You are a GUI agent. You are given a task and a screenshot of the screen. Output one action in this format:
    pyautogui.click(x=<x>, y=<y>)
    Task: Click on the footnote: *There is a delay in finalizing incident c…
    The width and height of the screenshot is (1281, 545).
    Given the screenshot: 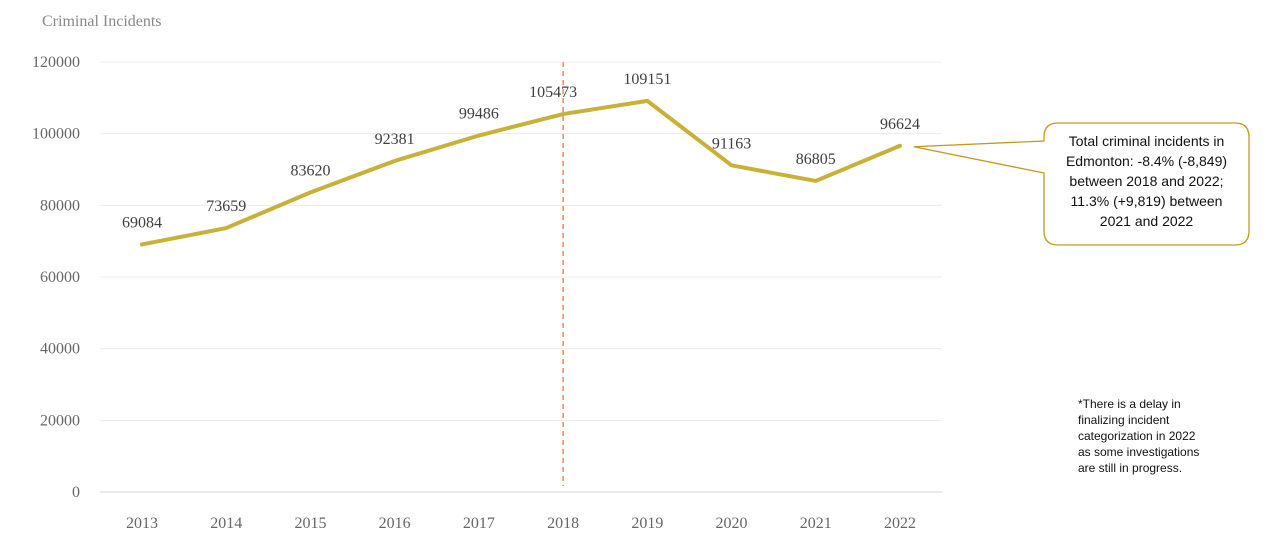 What is the action you would take?
    pyautogui.click(x=1138, y=436)
    